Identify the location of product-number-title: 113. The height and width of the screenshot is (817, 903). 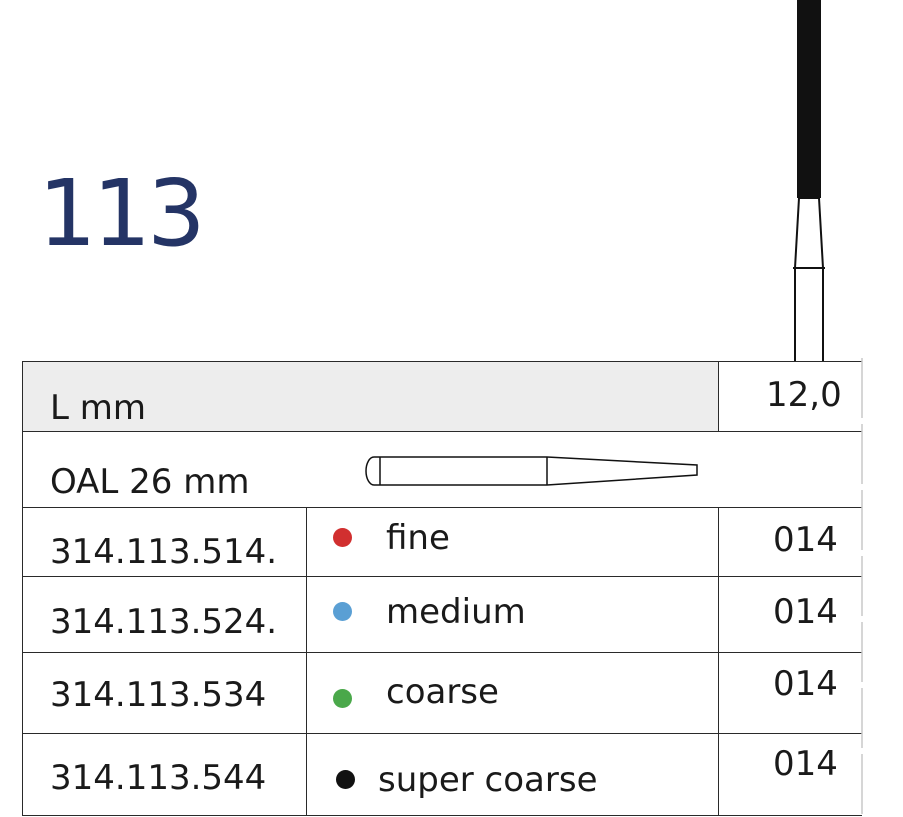
(122, 213).